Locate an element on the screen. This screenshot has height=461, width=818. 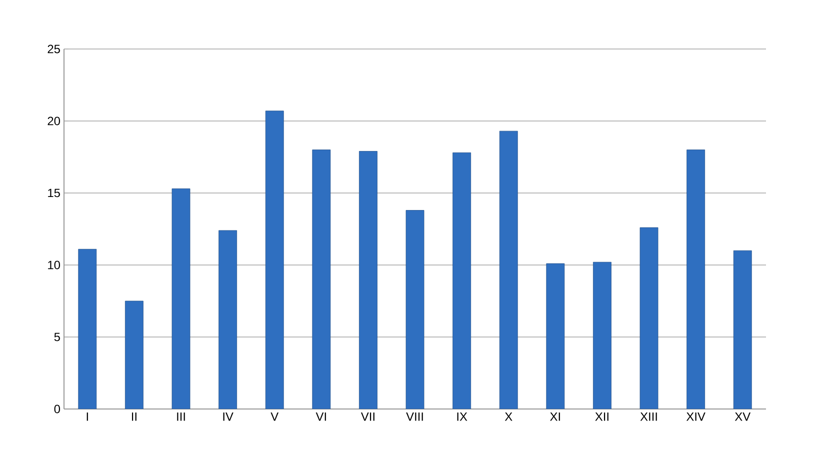
x-tick-label: V is located at coordinates (274, 416).